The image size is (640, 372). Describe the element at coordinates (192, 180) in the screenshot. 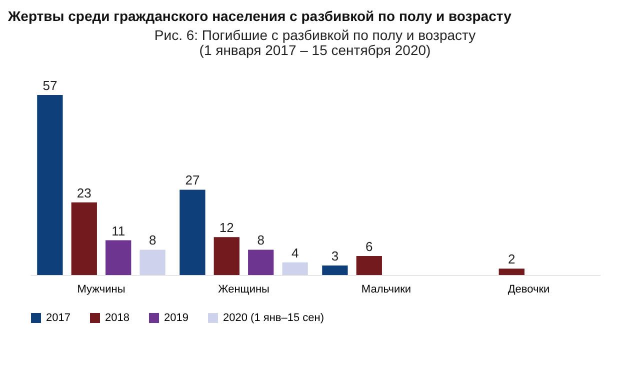

I see `data-label: 27` at that location.